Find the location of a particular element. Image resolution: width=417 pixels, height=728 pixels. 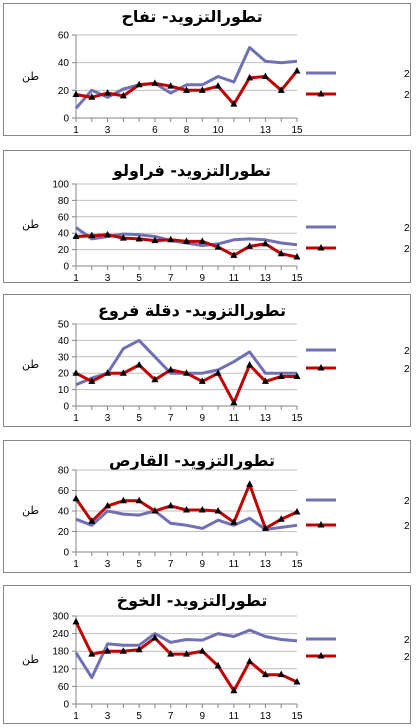

x-tick-label: 8 is located at coordinates (187, 130).